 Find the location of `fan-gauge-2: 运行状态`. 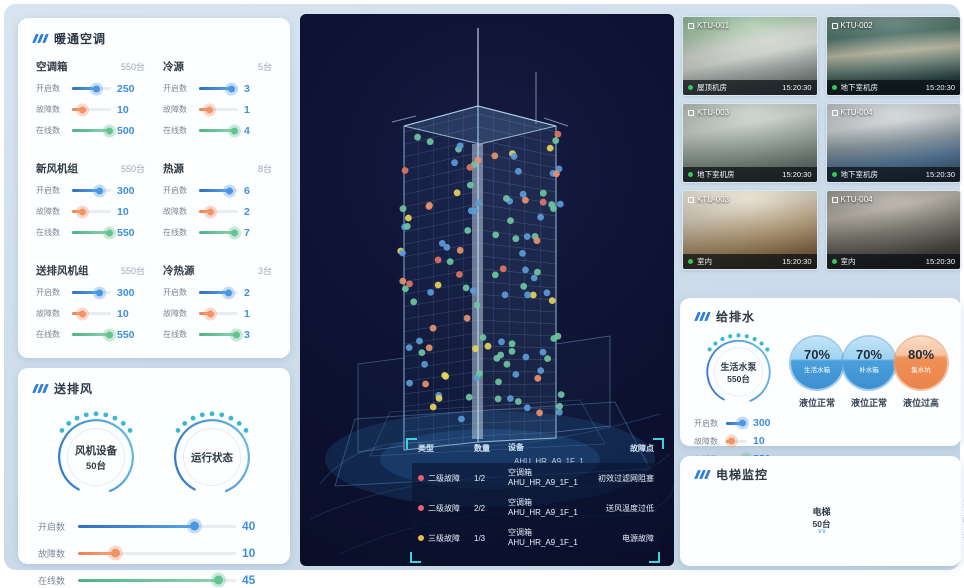

fan-gauge-2: 运行状态 is located at coordinates (212, 457).